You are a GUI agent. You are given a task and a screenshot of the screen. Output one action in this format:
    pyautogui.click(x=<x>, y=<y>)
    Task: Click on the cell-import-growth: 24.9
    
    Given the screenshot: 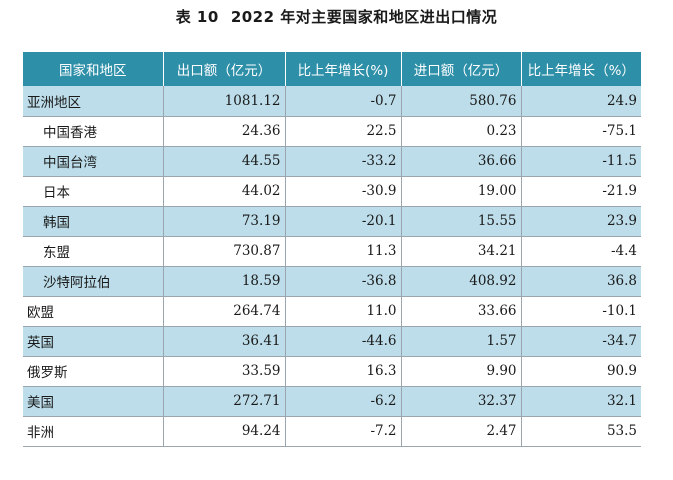 What is the action you would take?
    pyautogui.click(x=581, y=101)
    